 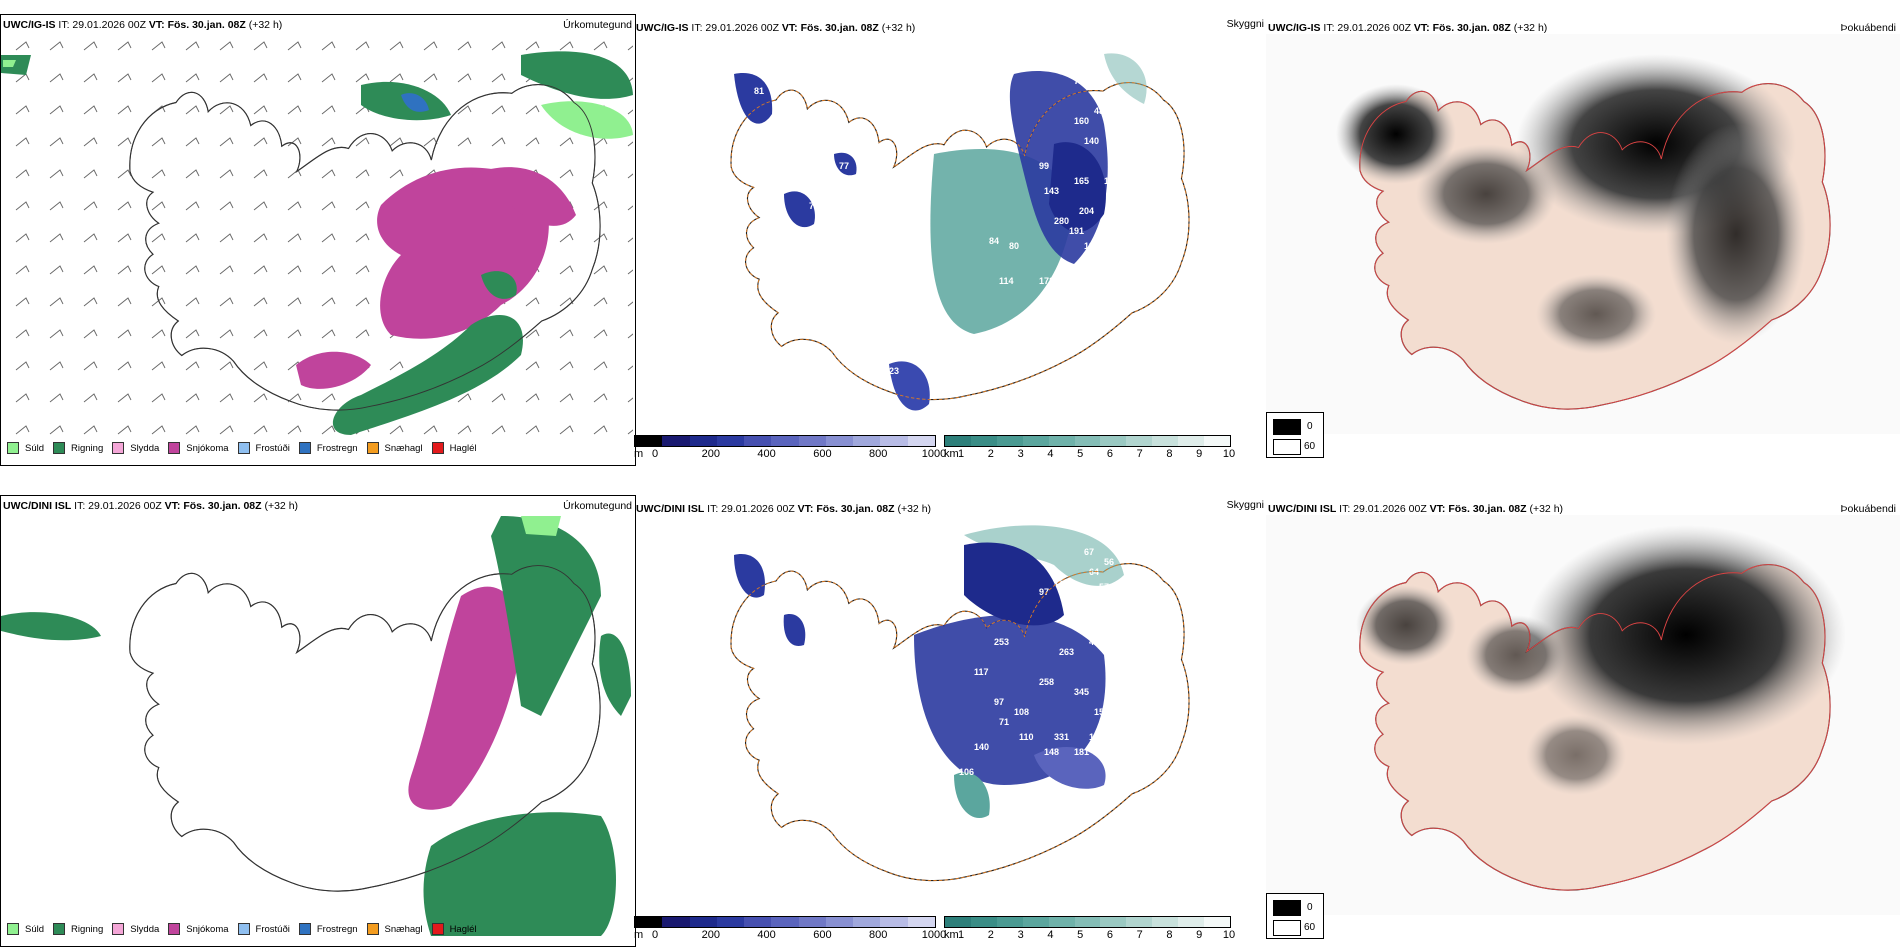 What do you see at coordinates (939, 391) in the screenshot?
I see `snow-depth-label: 82` at bounding box center [939, 391].